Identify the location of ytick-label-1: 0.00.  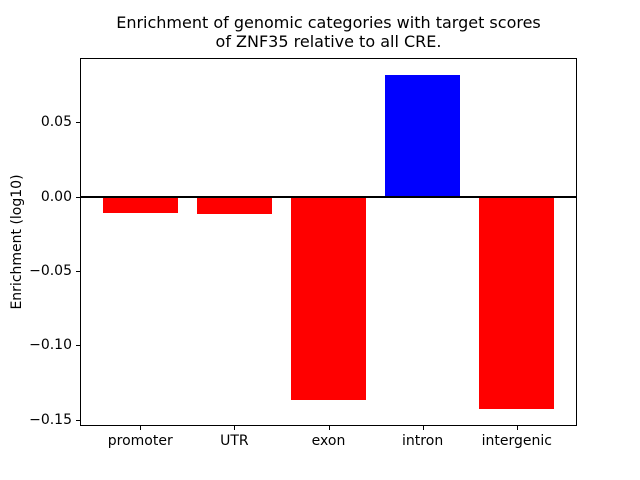
(56, 196).